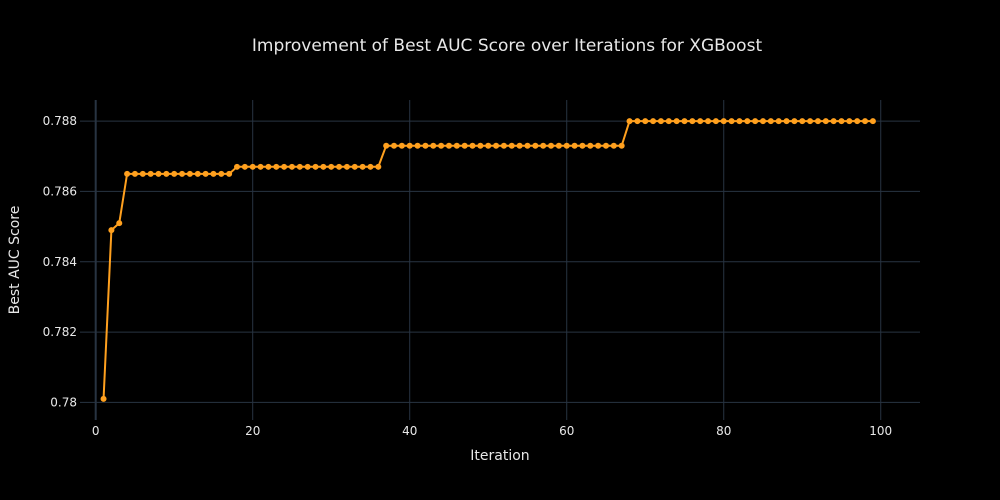 Image resolution: width=1000 pixels, height=500 pixels. I want to click on x-tick-label: 80, so click(723, 431).